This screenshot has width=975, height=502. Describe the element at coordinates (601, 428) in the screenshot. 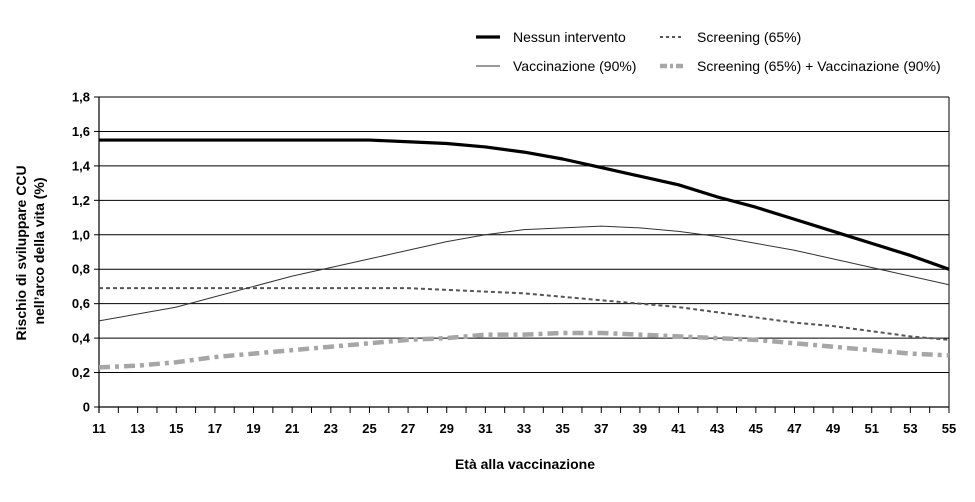

I see `x-tick-label: 37` at that location.